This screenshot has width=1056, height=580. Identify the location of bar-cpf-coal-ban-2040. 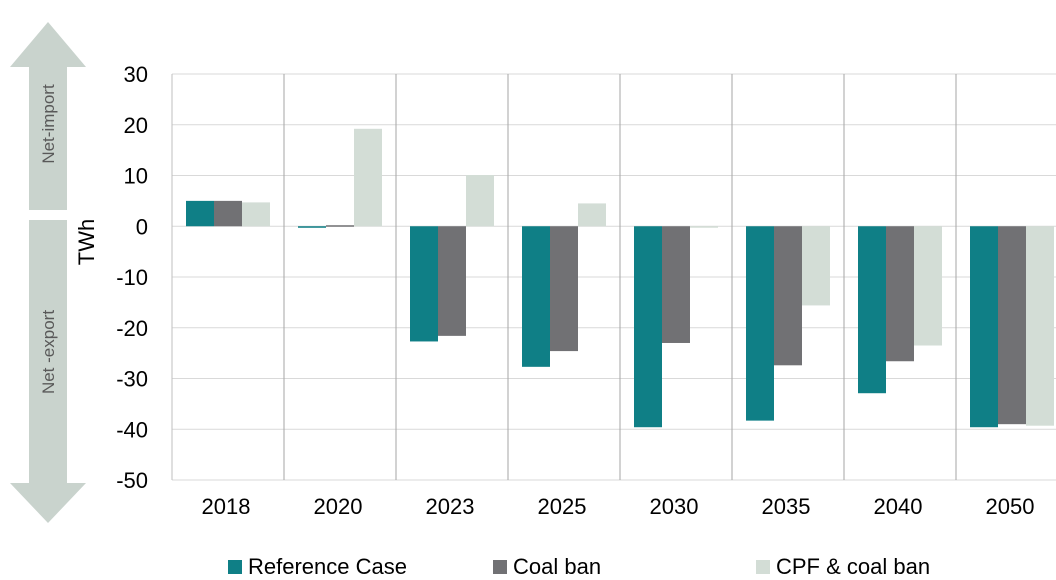
(928, 286).